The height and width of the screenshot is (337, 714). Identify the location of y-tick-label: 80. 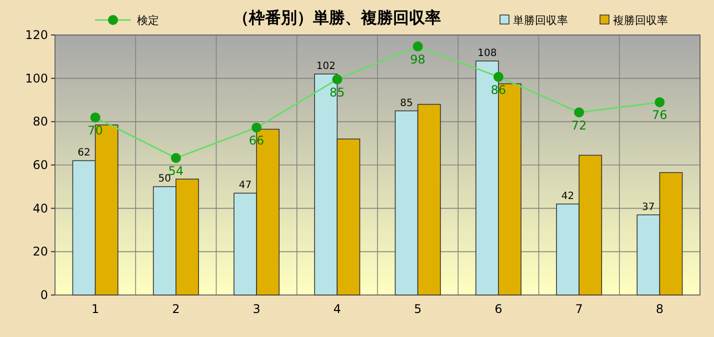
(40, 121).